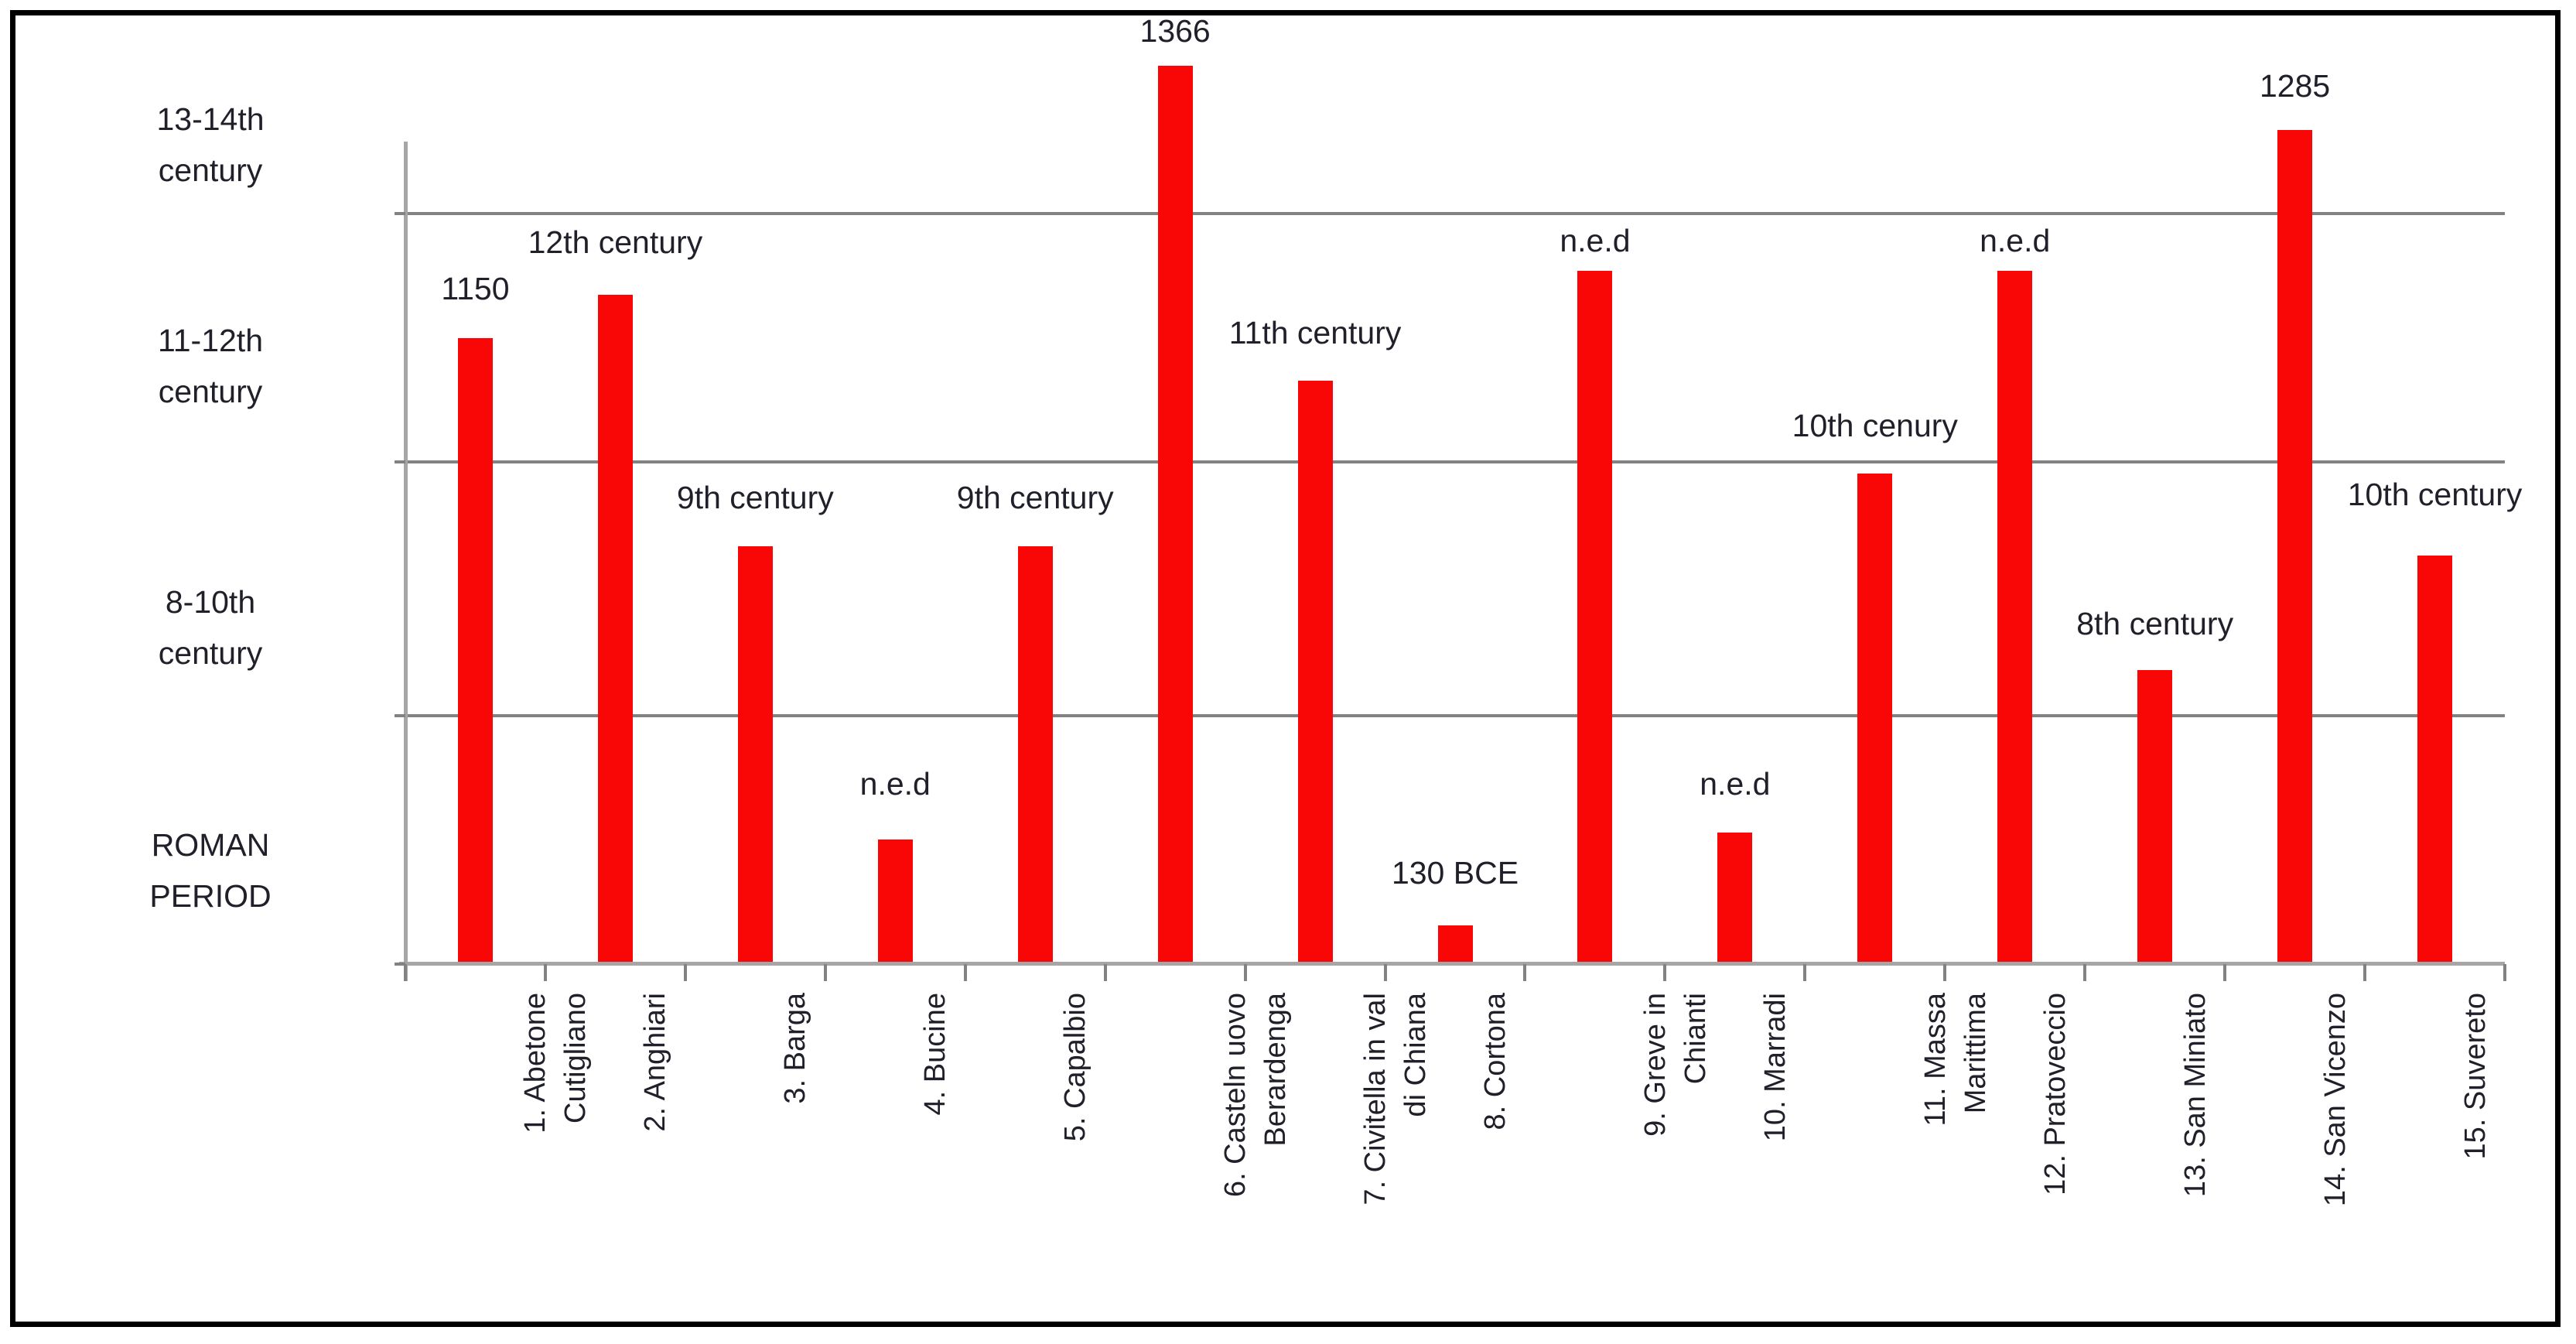 Image resolution: width=2576 pixels, height=1344 pixels. What do you see at coordinates (2155, 623) in the screenshot?
I see `bar-value-label: 8th century` at bounding box center [2155, 623].